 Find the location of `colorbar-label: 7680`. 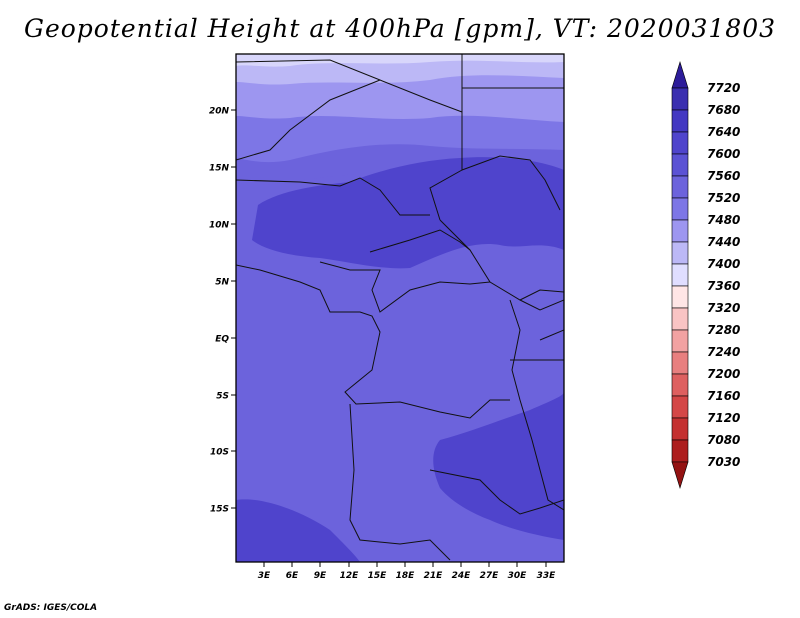

colorbar-label: 7680 is located at coordinates (723, 110).